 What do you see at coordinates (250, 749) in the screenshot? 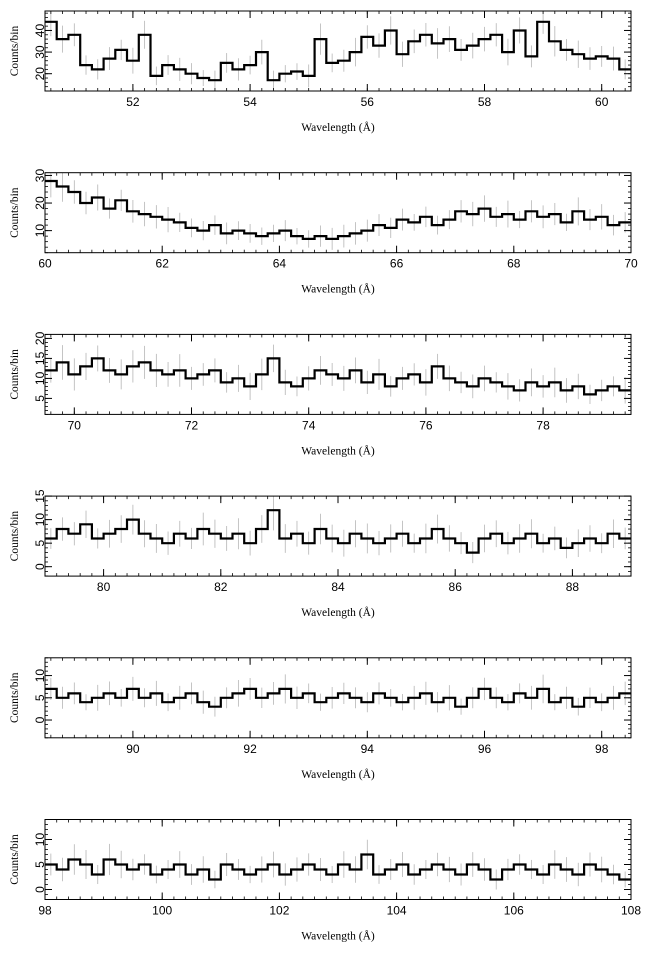
I see `x-tick-label: 92` at bounding box center [250, 749].